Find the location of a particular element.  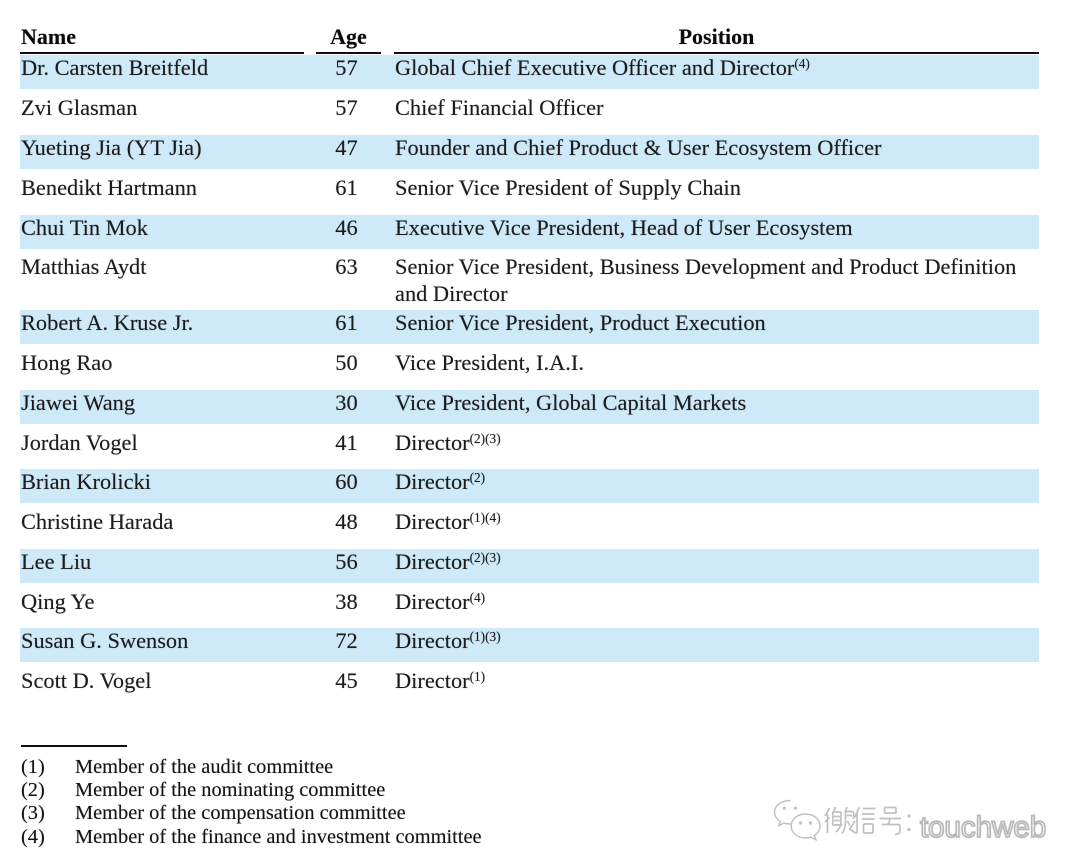

svg-text: touchweb is located at coordinates (983, 827).